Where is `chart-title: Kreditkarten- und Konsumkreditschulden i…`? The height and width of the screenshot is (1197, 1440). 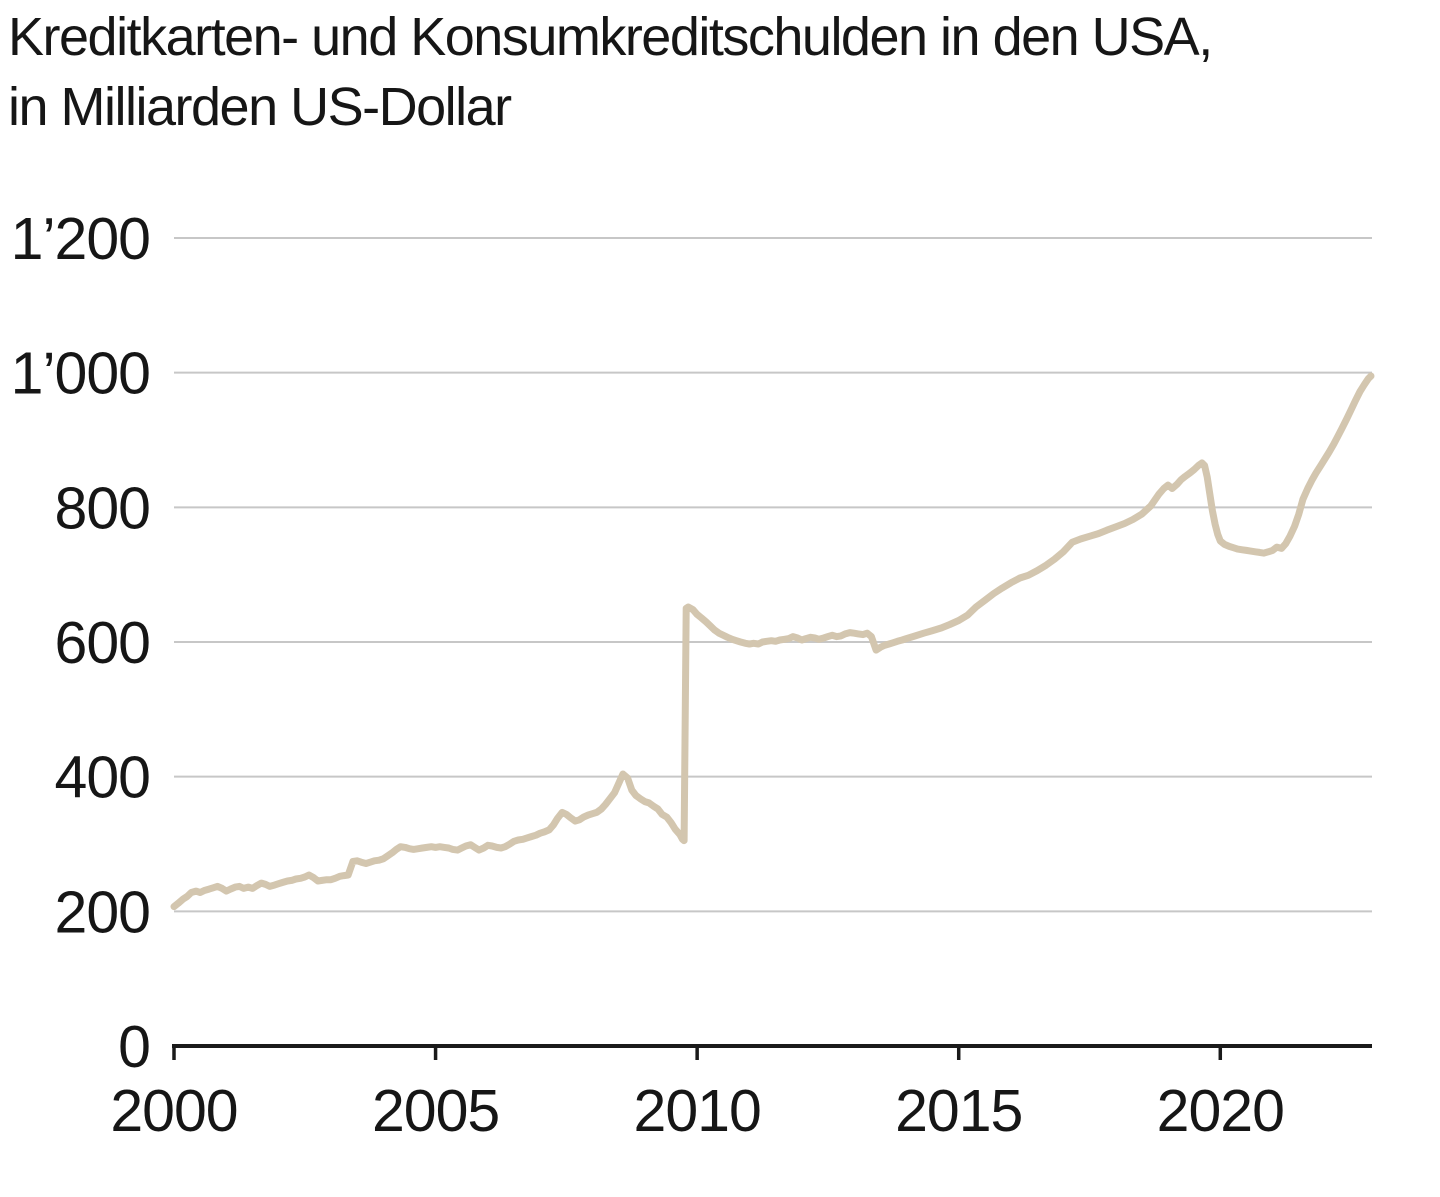
chart-title: Kreditkarten- und Konsumkreditschulden i… is located at coordinates (610, 72).